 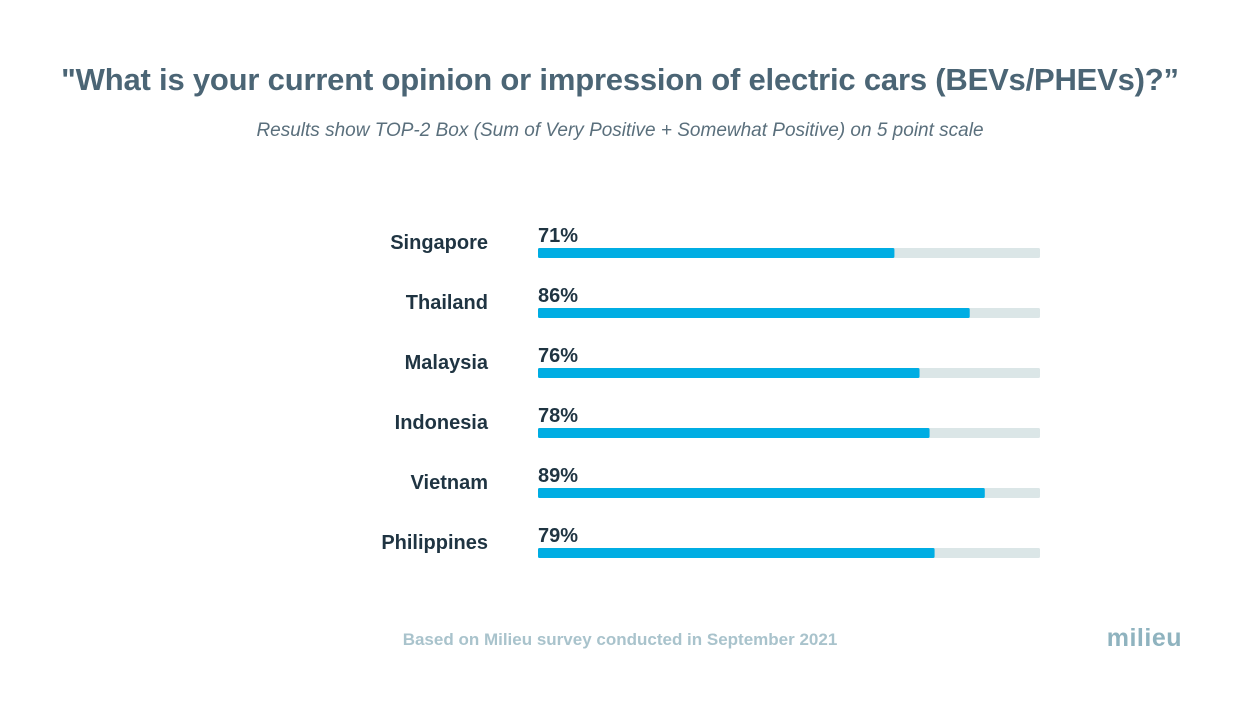 What do you see at coordinates (1144, 638) in the screenshot?
I see `milieu-logo: milieu` at bounding box center [1144, 638].